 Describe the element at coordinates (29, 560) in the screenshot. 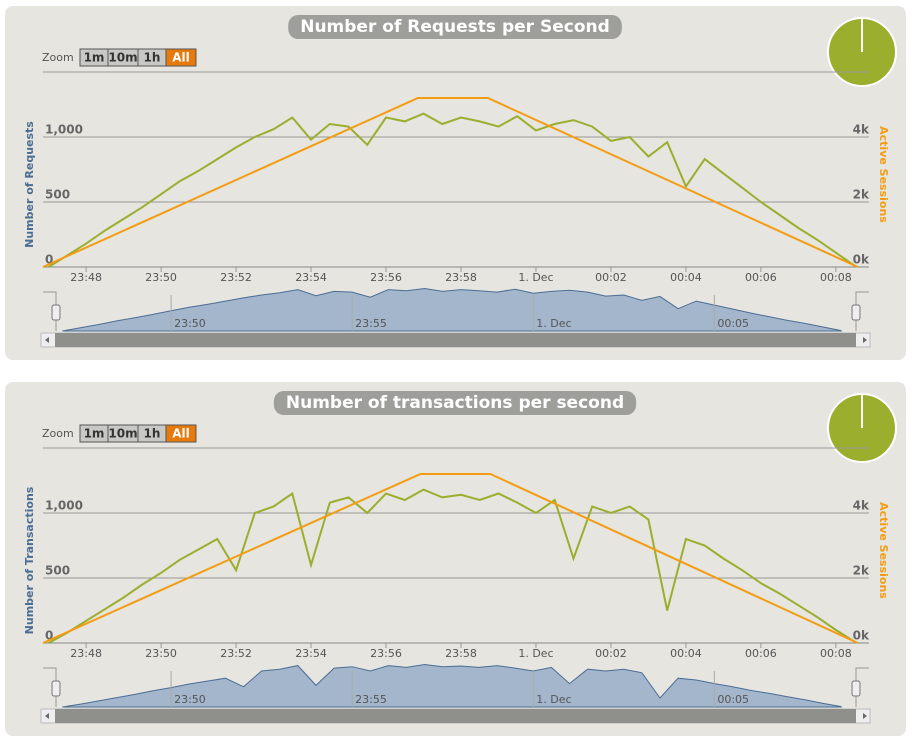

I see `y-axis-title: Number of Transactions` at that location.